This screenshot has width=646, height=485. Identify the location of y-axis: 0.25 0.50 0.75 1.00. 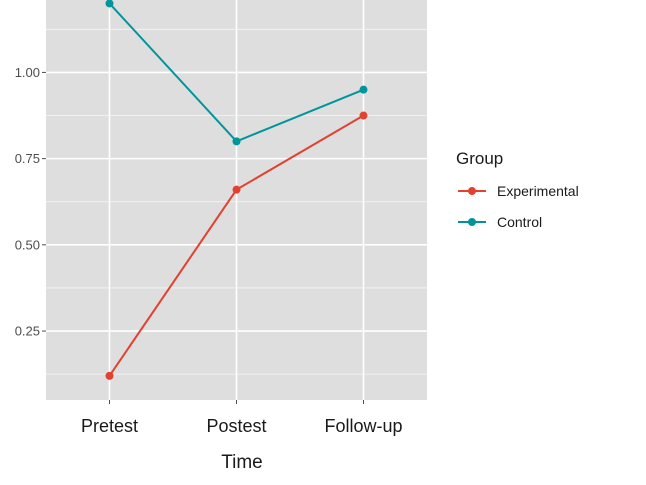
(30, 202).